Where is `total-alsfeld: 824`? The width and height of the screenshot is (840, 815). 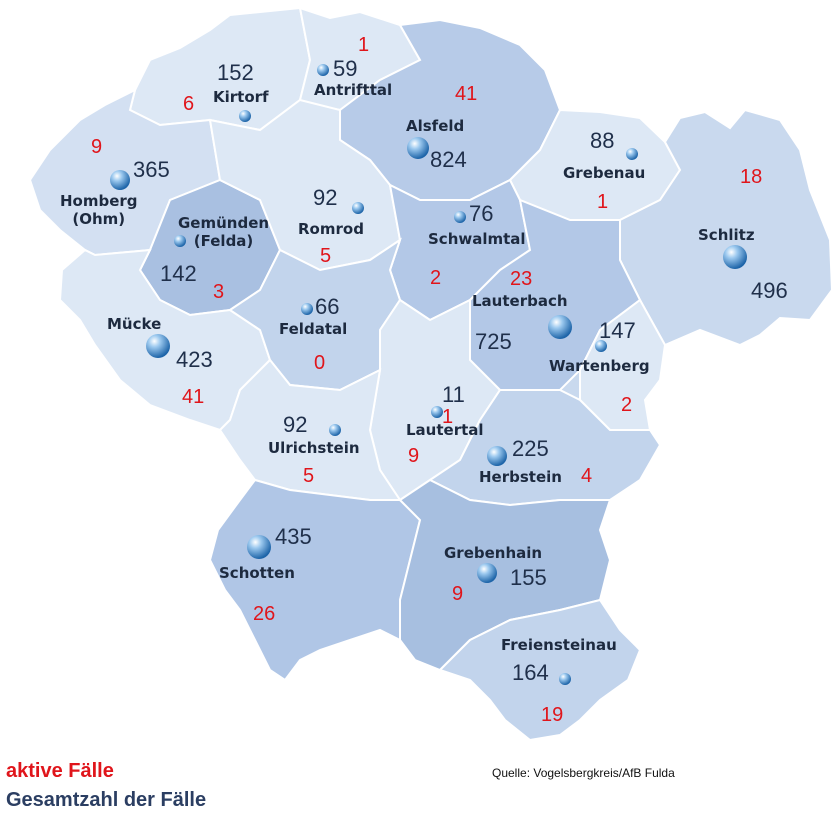 total-alsfeld: 824 is located at coordinates (448, 159).